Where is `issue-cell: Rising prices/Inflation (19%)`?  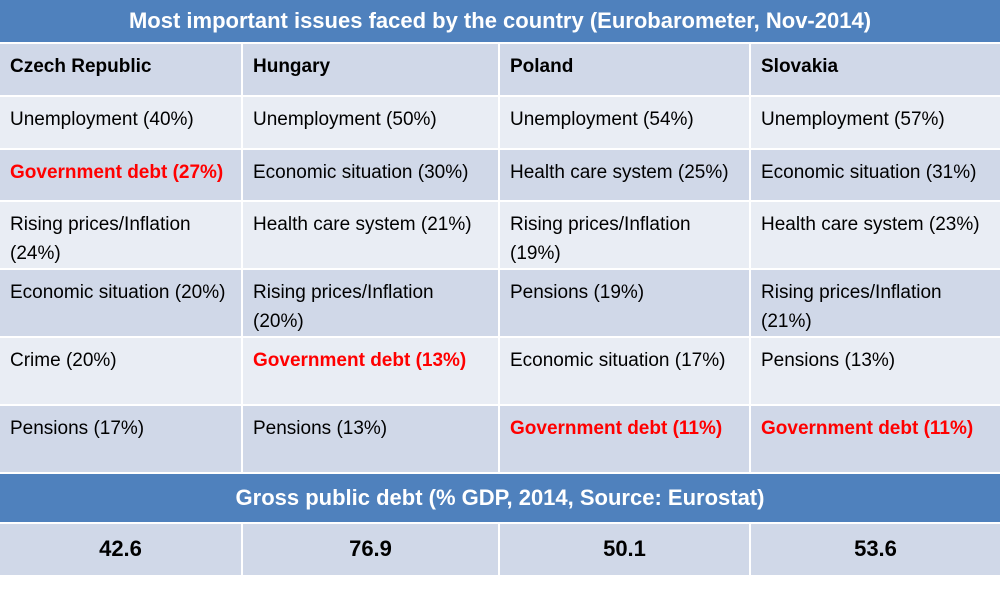 issue-cell: Rising prices/Inflation (19%) is located at coordinates (625, 236).